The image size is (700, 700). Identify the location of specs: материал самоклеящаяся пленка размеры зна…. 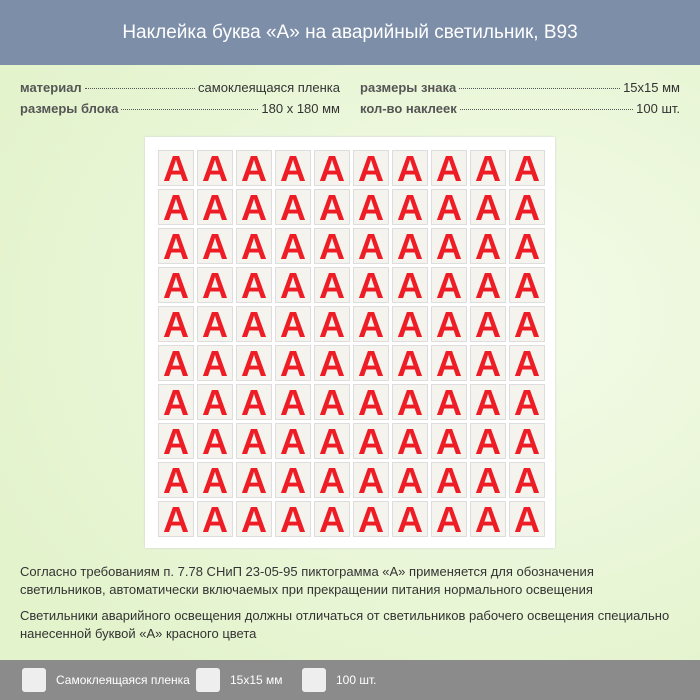
(350, 99).